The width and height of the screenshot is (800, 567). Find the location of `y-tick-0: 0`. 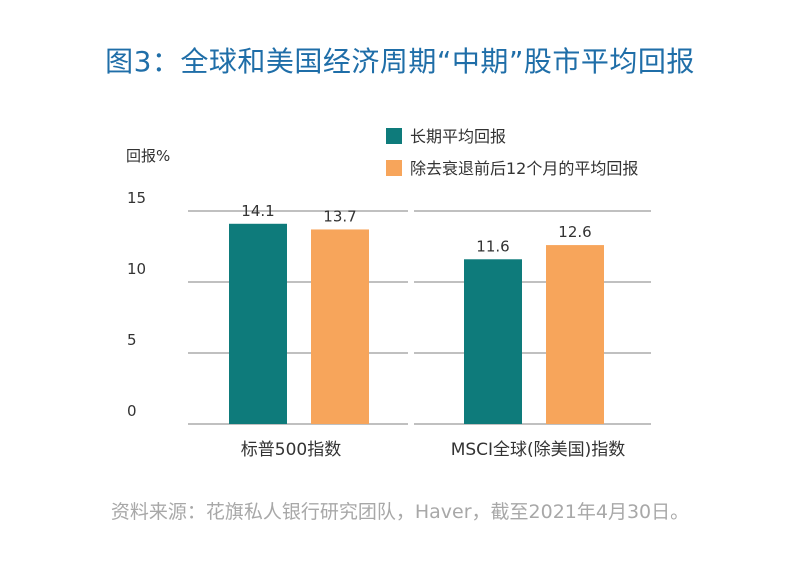

y-tick-0: 0 is located at coordinates (132, 411).